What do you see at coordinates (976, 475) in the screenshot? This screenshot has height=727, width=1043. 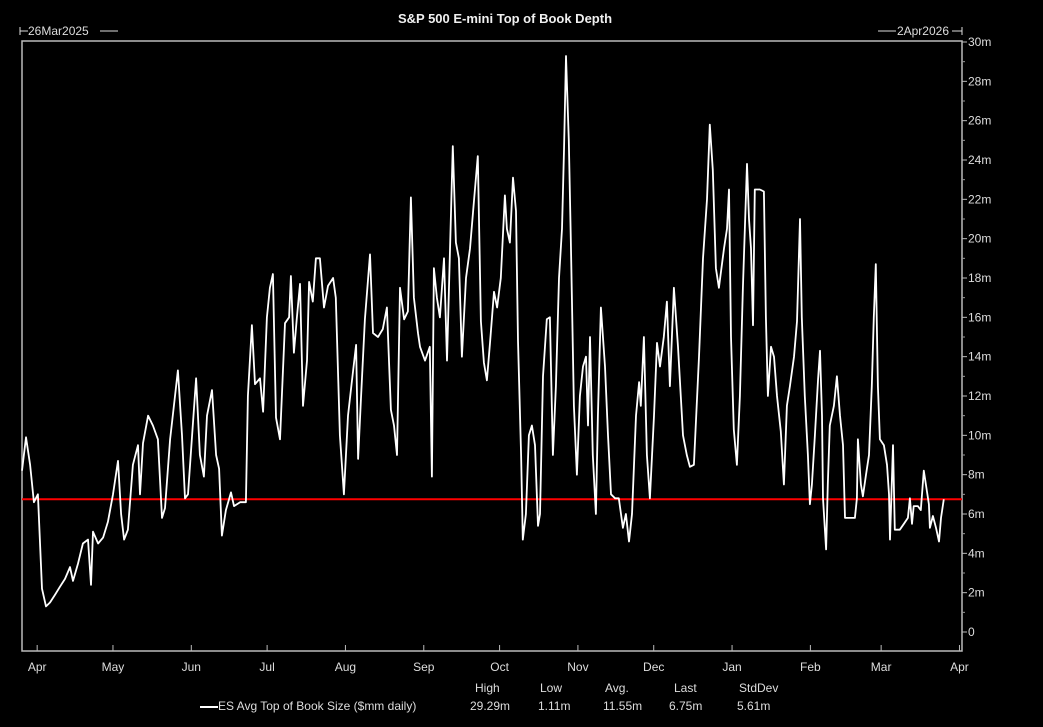 I see `y-tick-label: 8m` at bounding box center [976, 475].